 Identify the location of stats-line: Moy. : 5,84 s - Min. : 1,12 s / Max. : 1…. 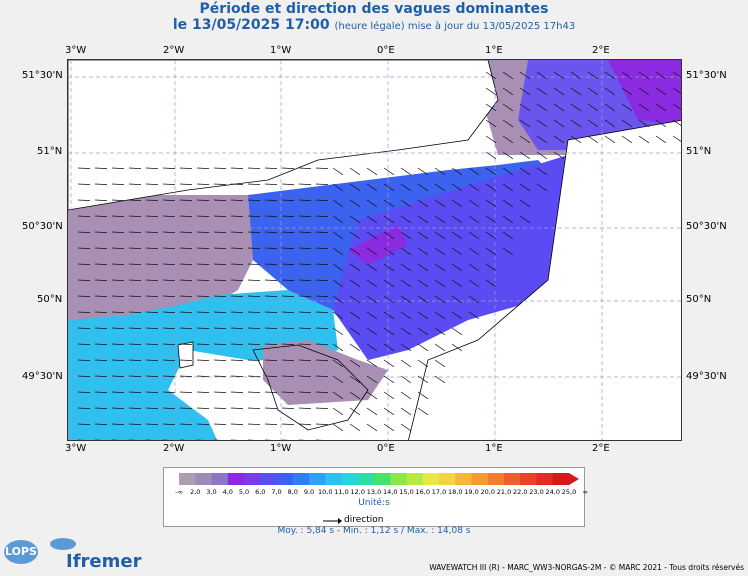
(374, 531).